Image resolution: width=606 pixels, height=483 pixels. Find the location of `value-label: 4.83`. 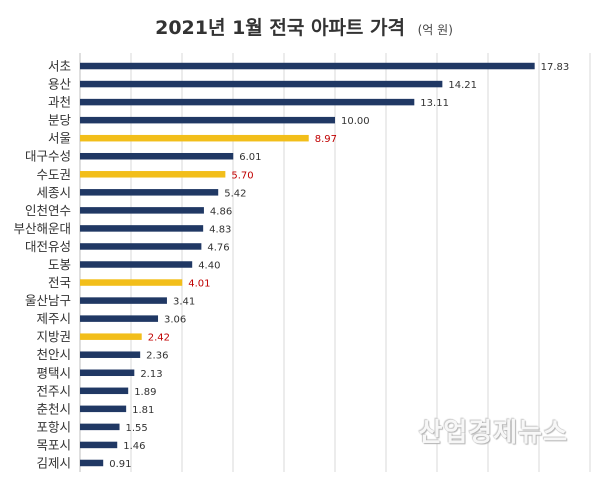

value-label: 4.83 is located at coordinates (220, 229).